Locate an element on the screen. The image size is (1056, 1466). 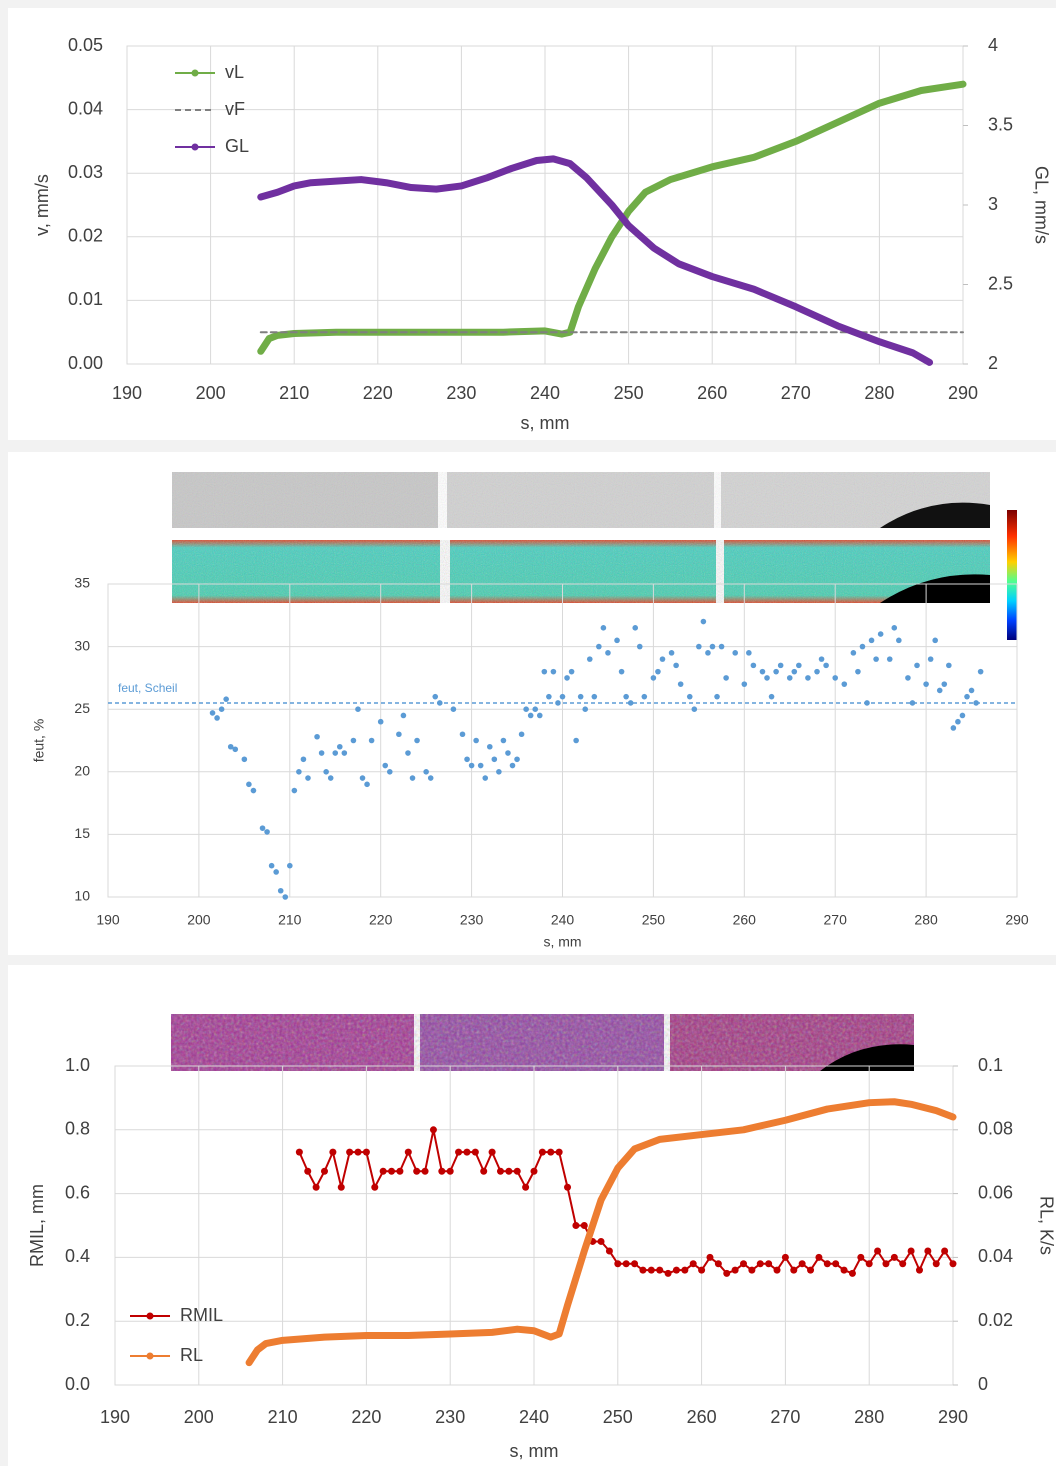
y2-tick-label: 3.5 is located at coordinates (1000, 124).